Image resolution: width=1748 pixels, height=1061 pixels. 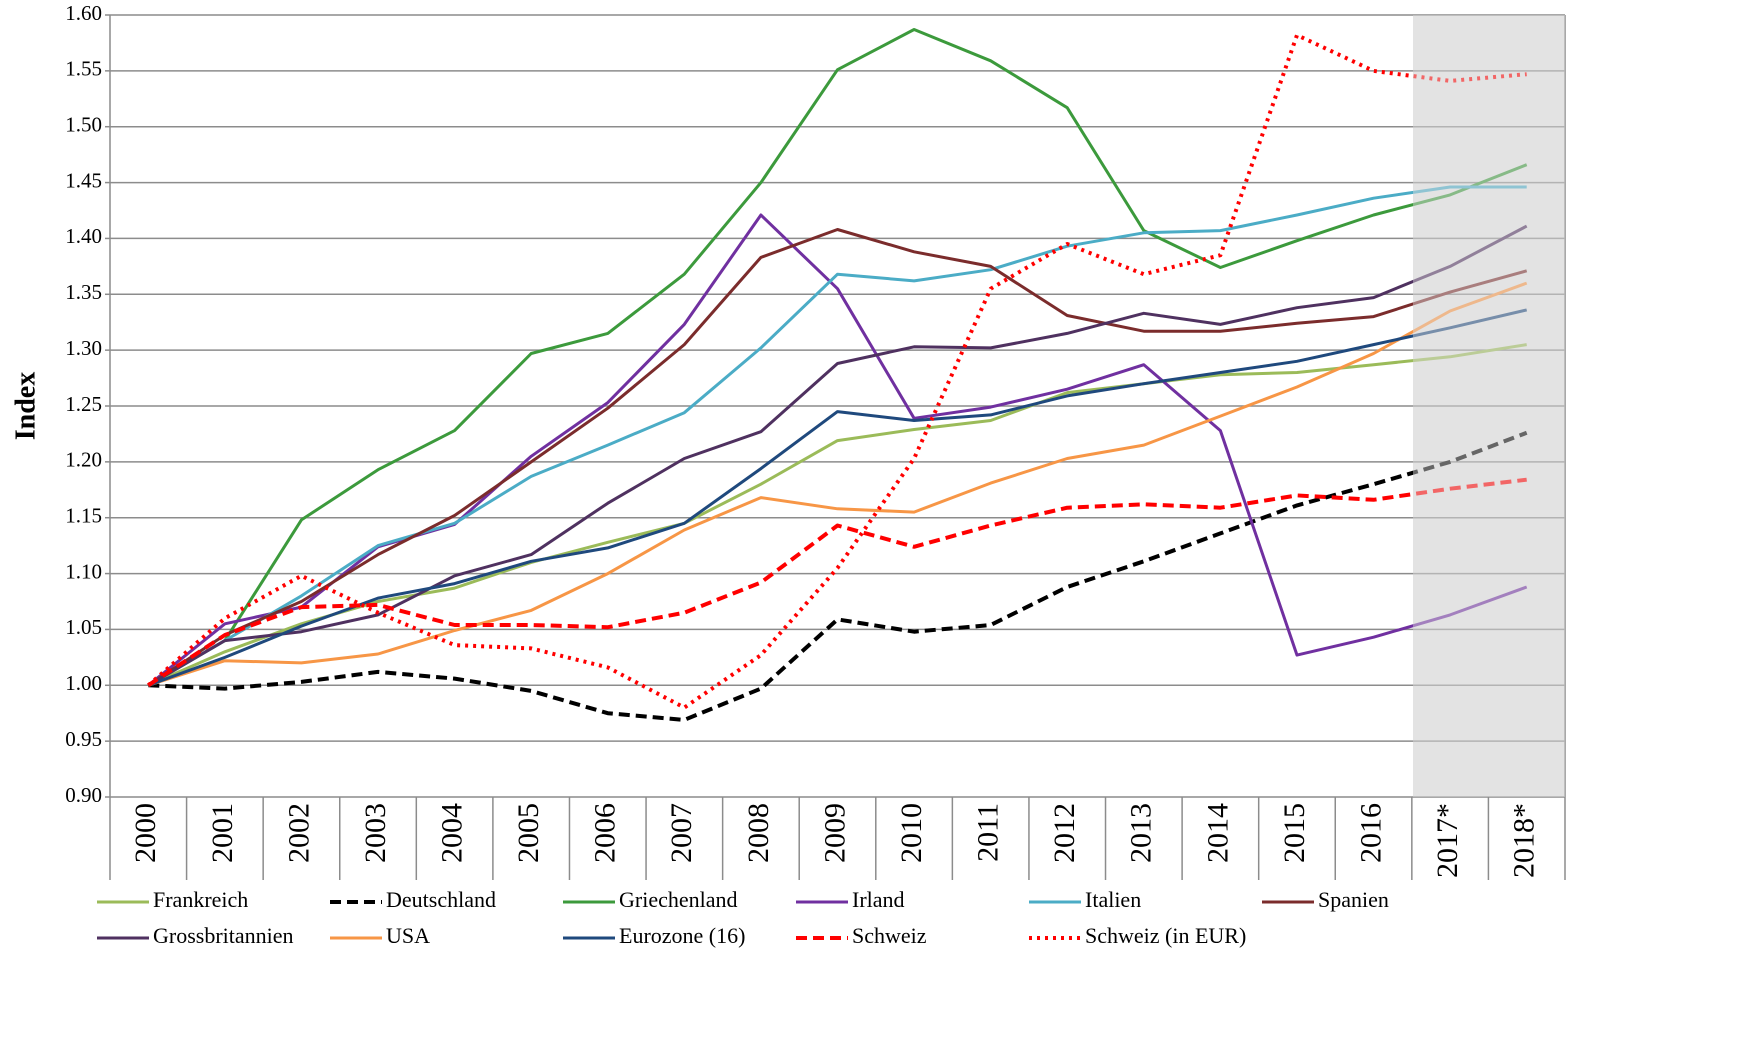 What do you see at coordinates (223, 935) in the screenshot?
I see `legend-label: Grossbritannien` at bounding box center [223, 935].